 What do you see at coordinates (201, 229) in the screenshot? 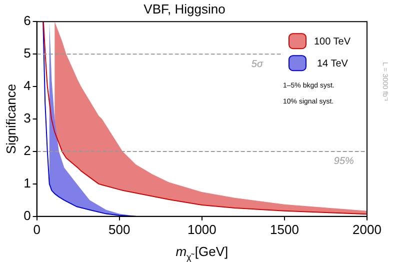
I see `x-tick-label: 1000` at bounding box center [201, 229].